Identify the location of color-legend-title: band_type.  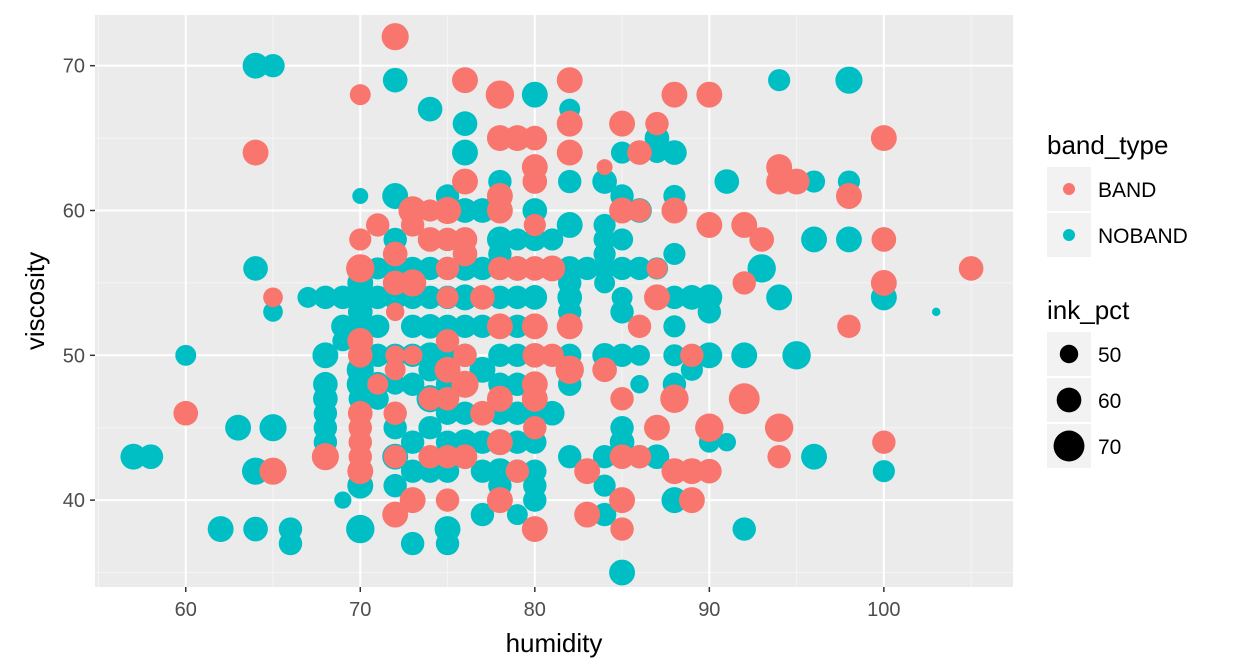
(1107, 145).